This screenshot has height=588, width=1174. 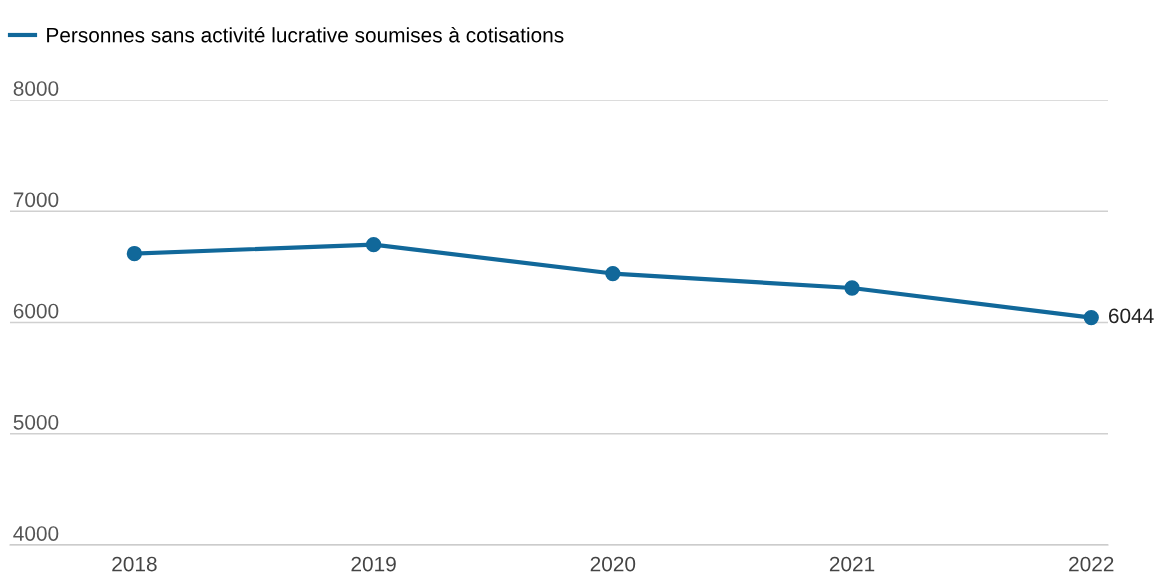 What do you see at coordinates (36, 88) in the screenshot?
I see `y-tick-label: 8000` at bounding box center [36, 88].